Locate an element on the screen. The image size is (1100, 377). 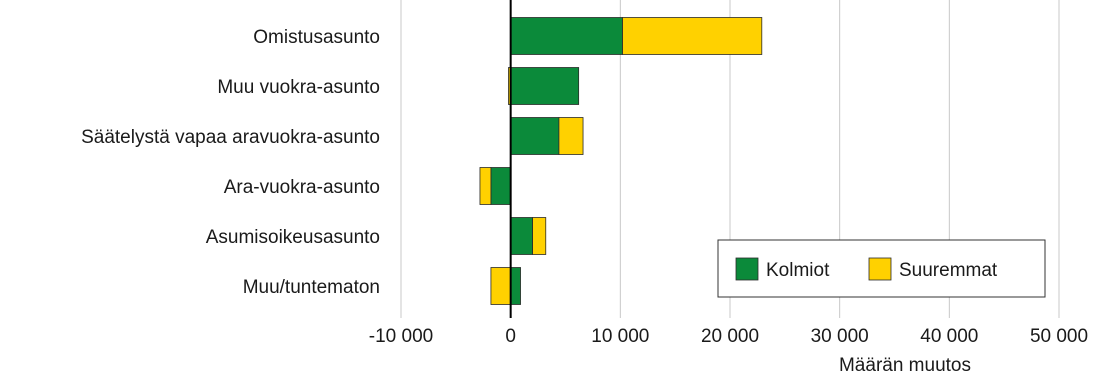
bar-kolmiot-muu-vuokra-asunto is located at coordinates (545, 86).